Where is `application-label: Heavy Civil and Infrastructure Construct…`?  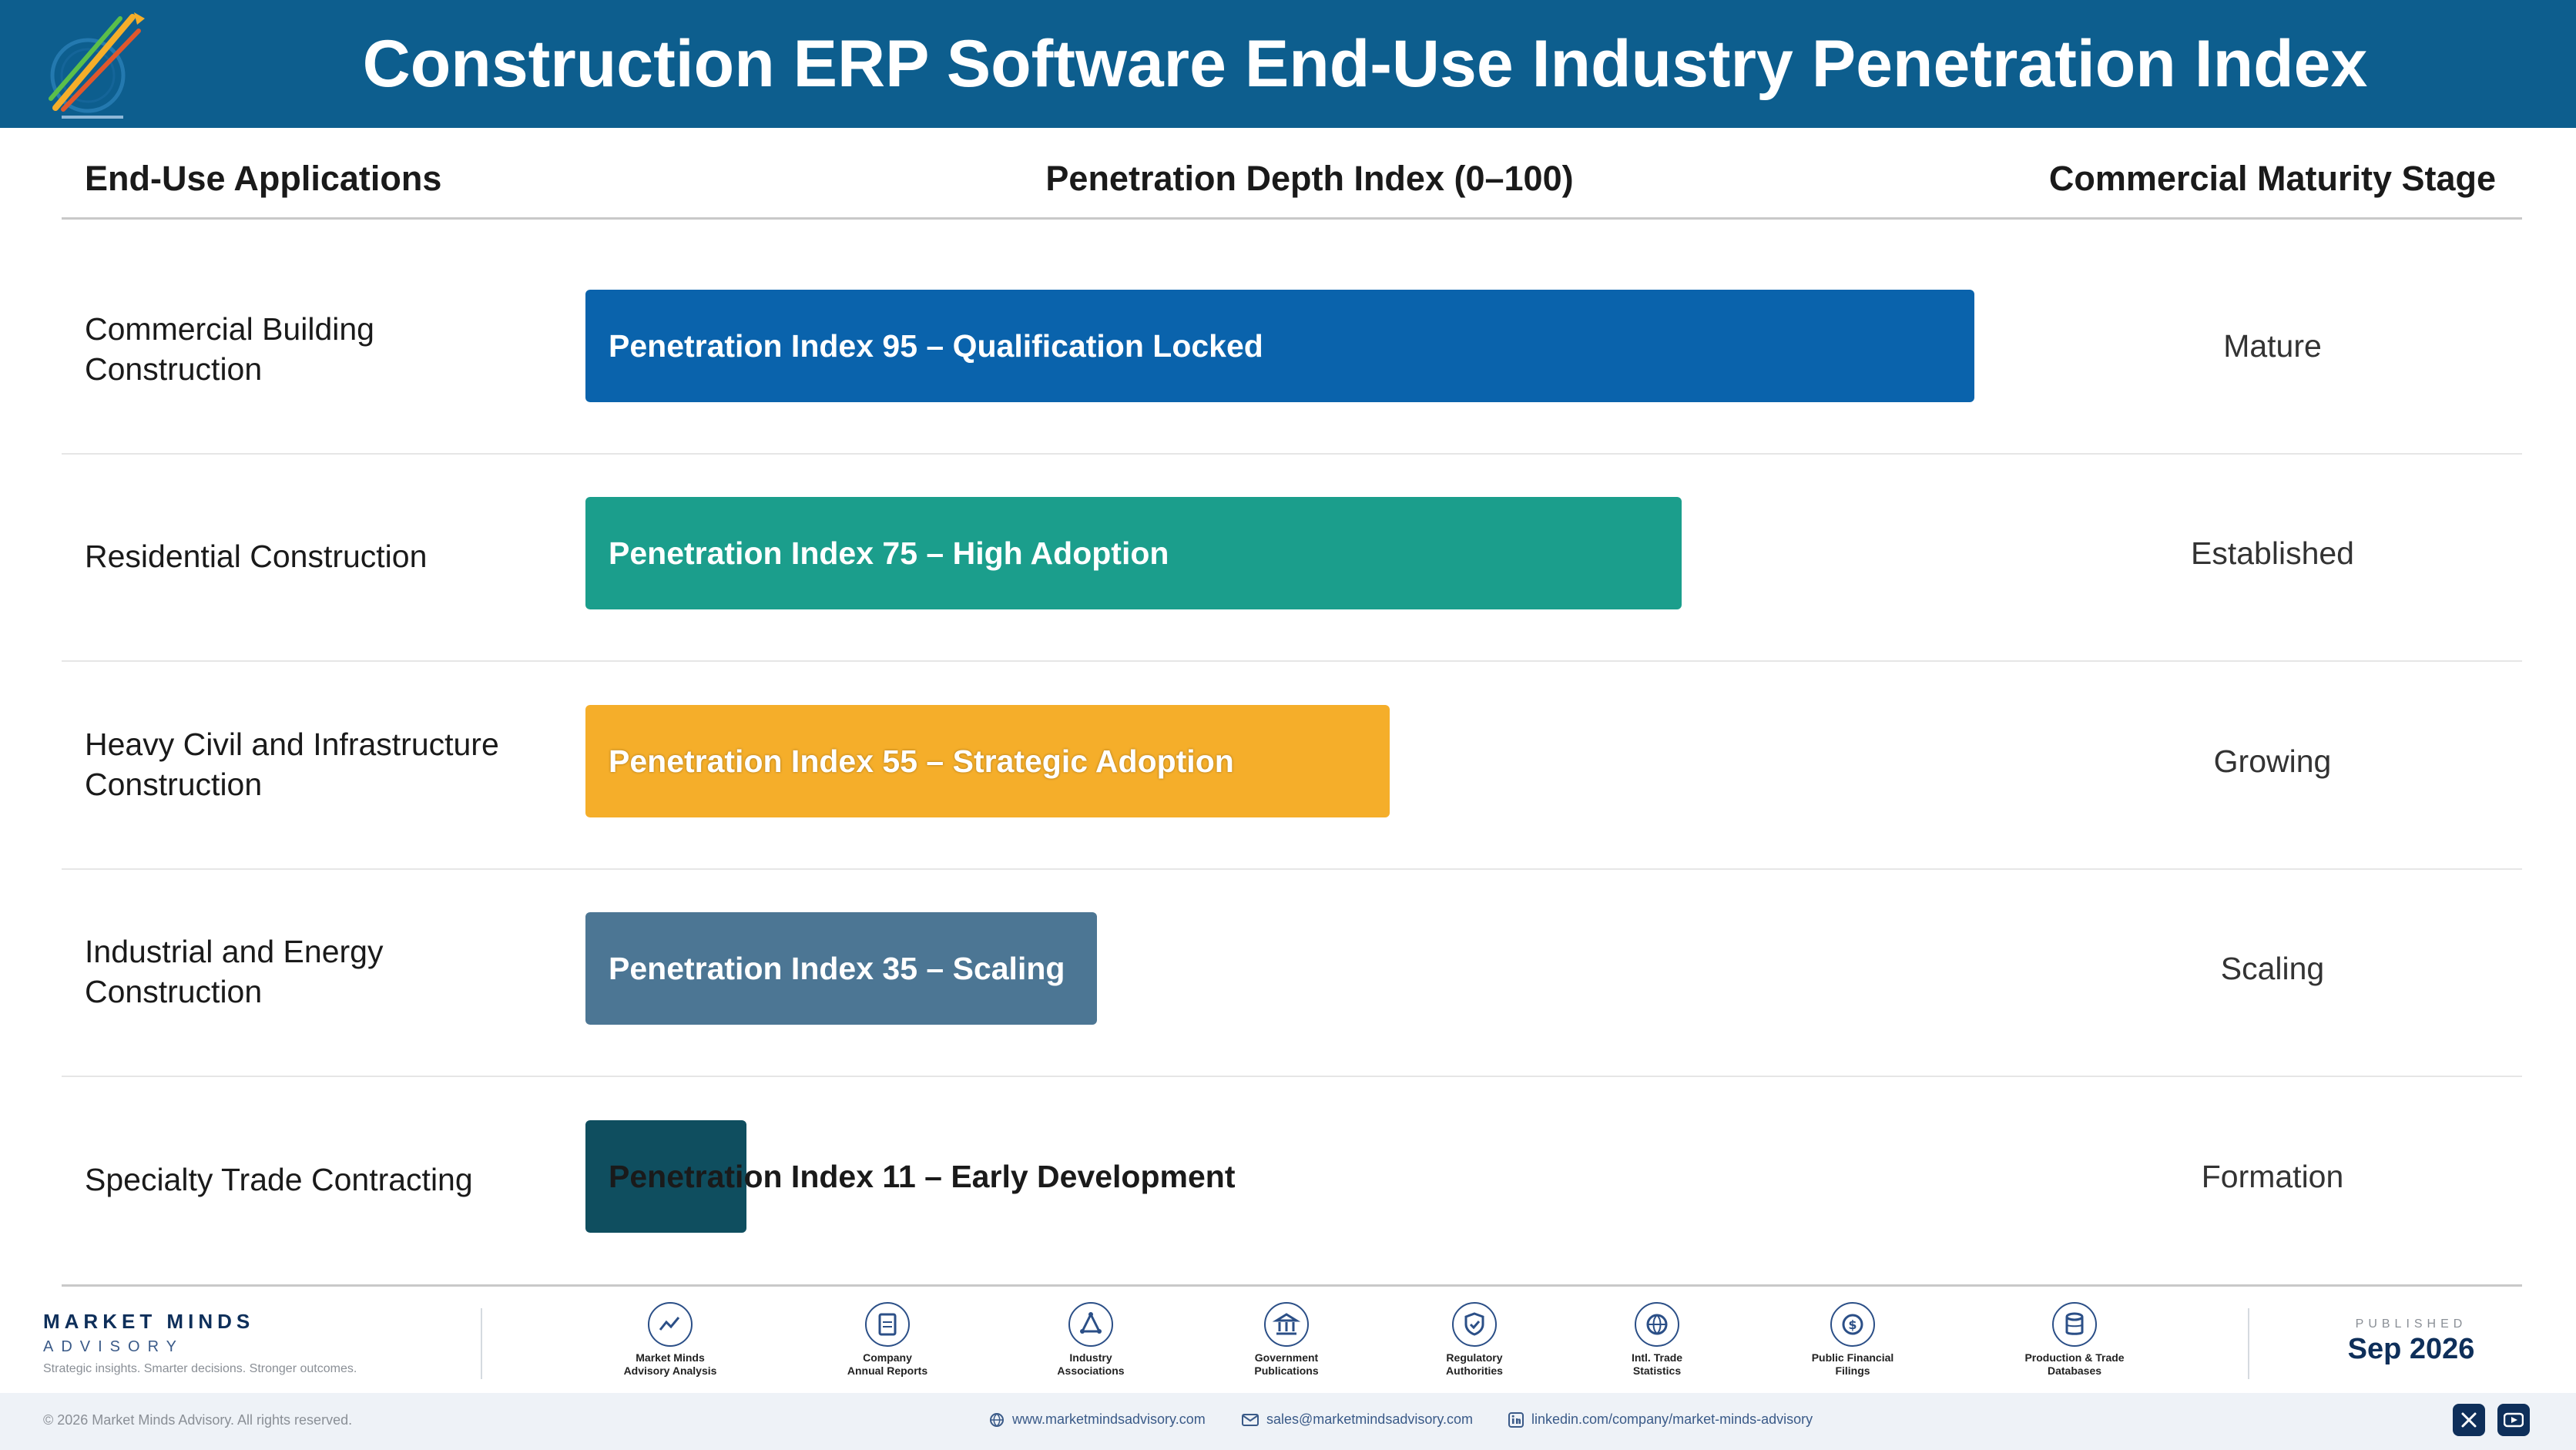 application-label: Heavy Civil and Infrastructure Construct… is located at coordinates (292, 764).